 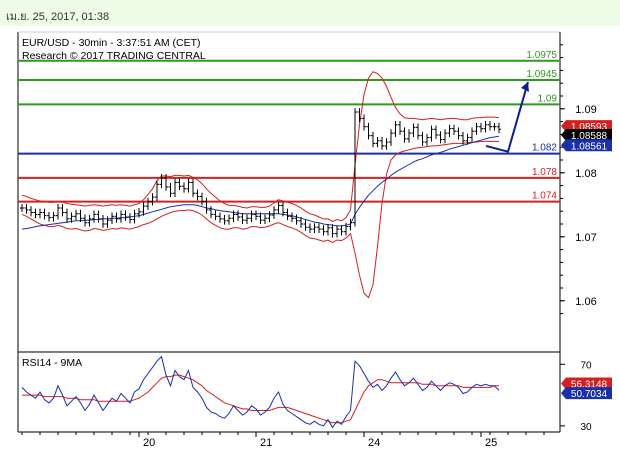 What do you see at coordinates (589, 385) in the screenshot?
I see `rsi-tag-label: 56.3148` at bounding box center [589, 385].